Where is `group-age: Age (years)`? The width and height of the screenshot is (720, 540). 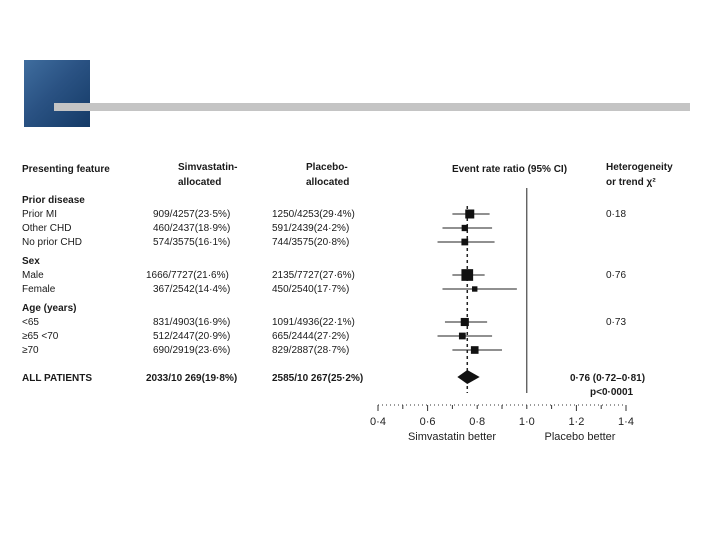
group-age: Age (years) is located at coordinates (49, 308).